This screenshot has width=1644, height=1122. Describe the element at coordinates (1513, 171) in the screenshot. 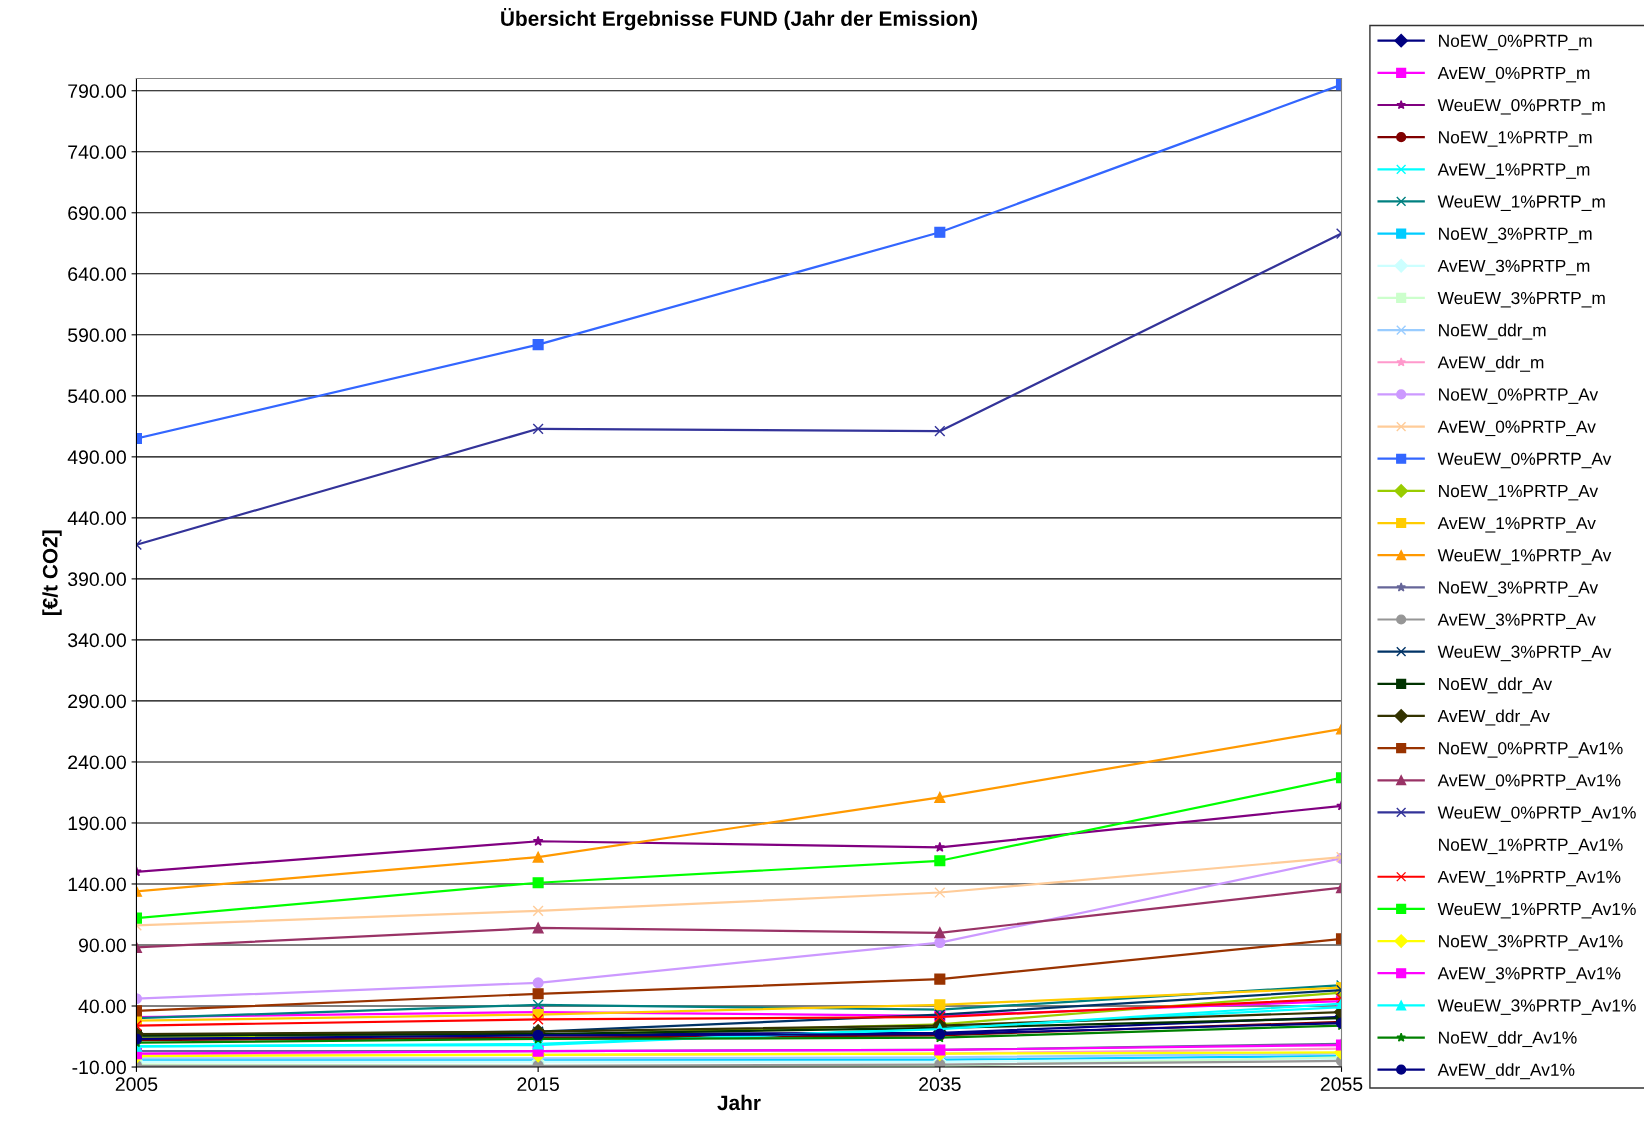

I see `legend-label: AvEW_1%PRTP_m` at that location.